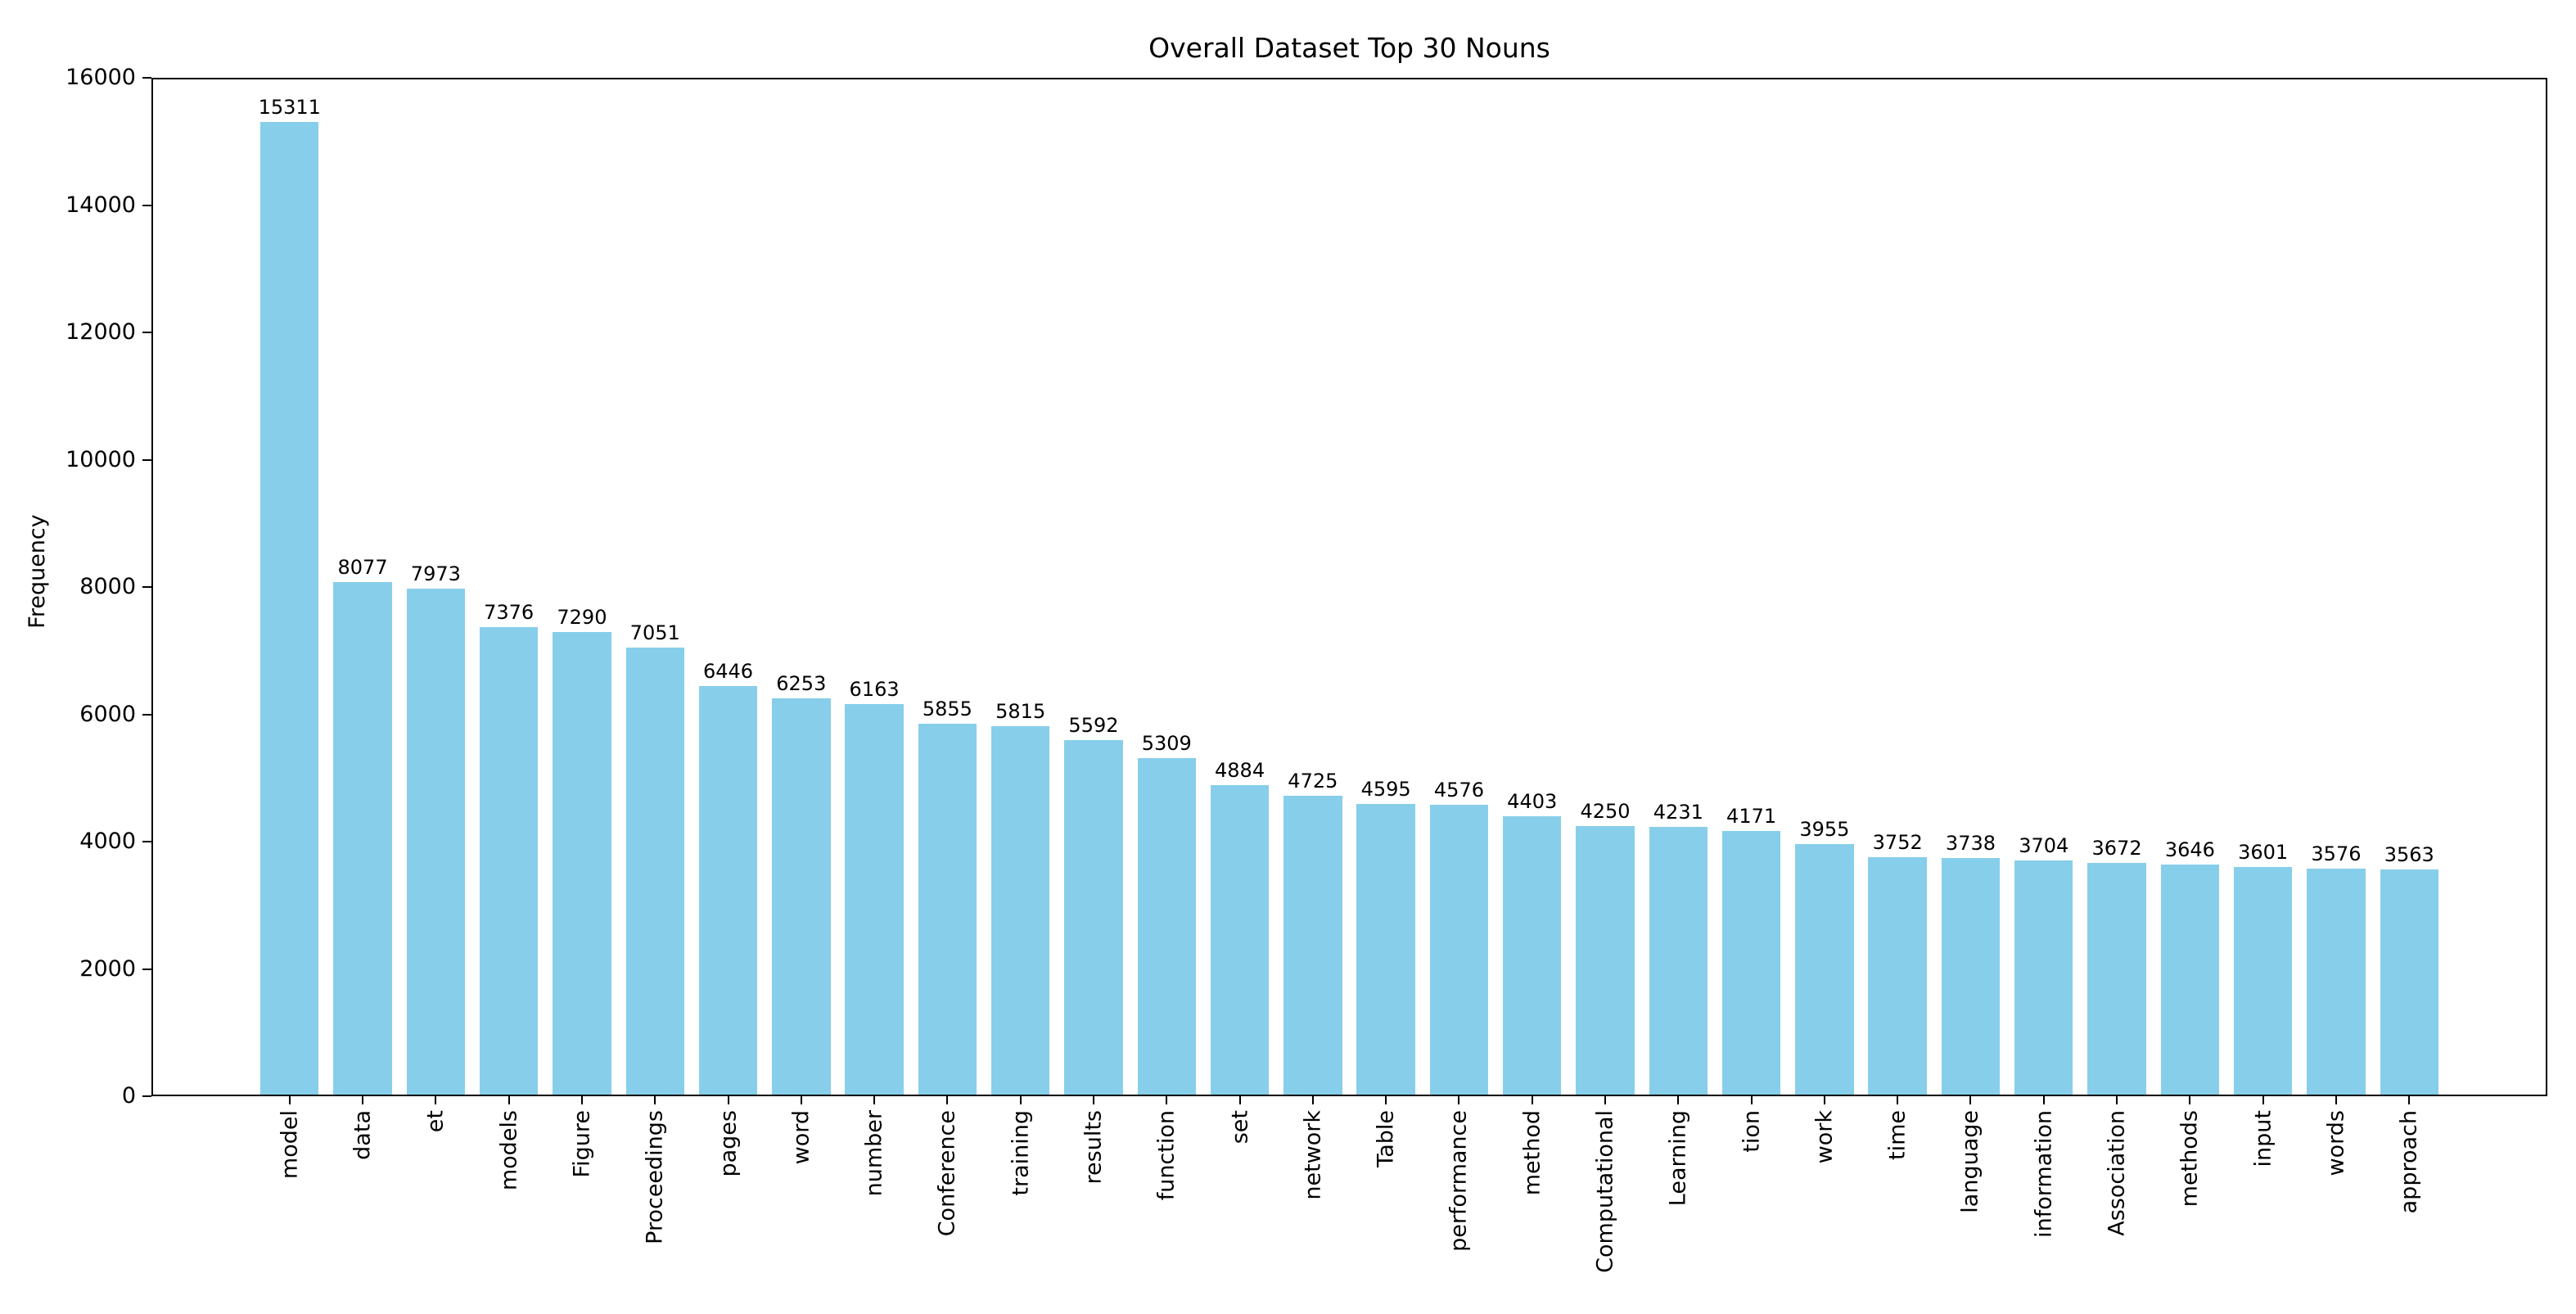 The image size is (2576, 1314). Describe the element at coordinates (363, 1135) in the screenshot. I see `x-tick-label-text: data` at that location.